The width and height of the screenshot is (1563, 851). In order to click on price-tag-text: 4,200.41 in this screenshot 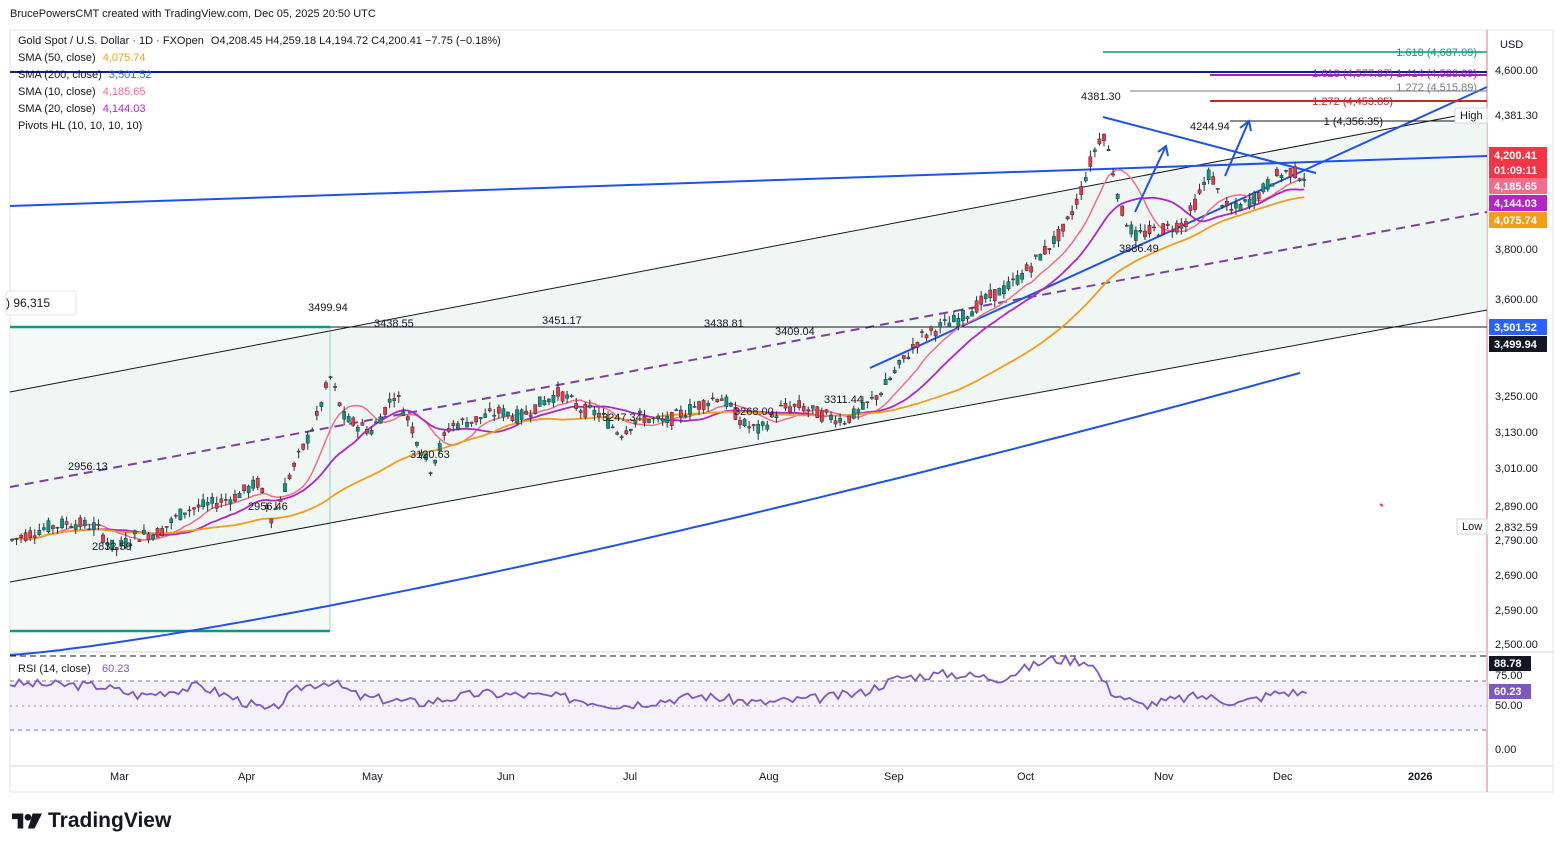, I will do `click(1515, 156)`.